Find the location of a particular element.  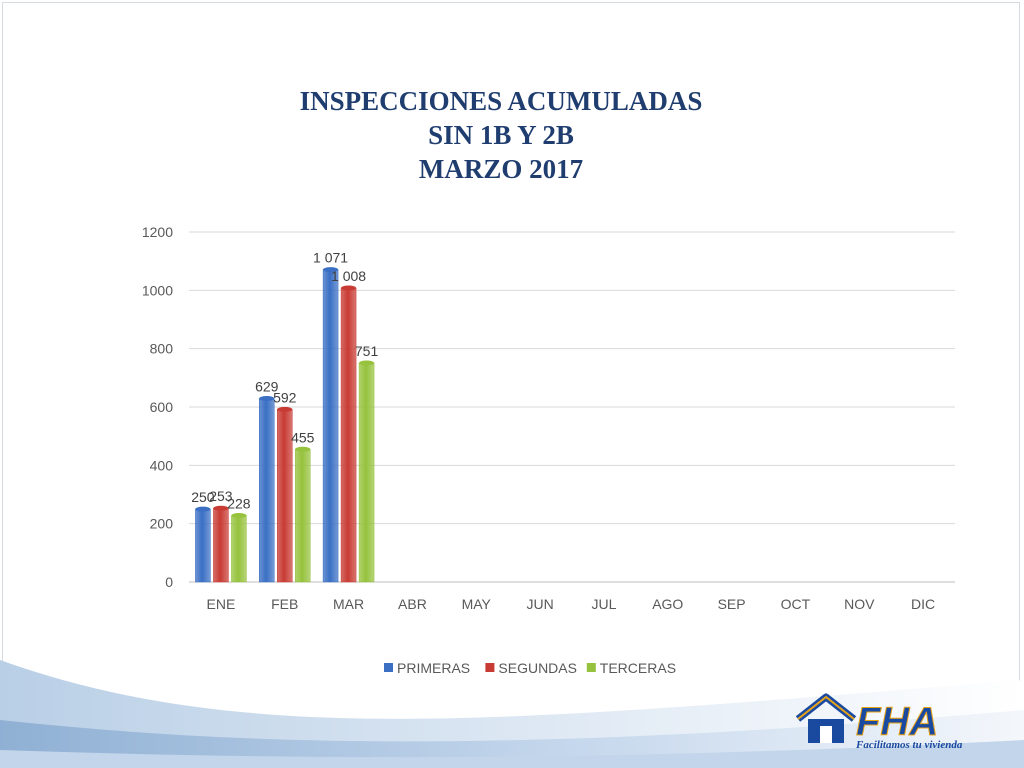

data-label: 1 008 is located at coordinates (348, 276).